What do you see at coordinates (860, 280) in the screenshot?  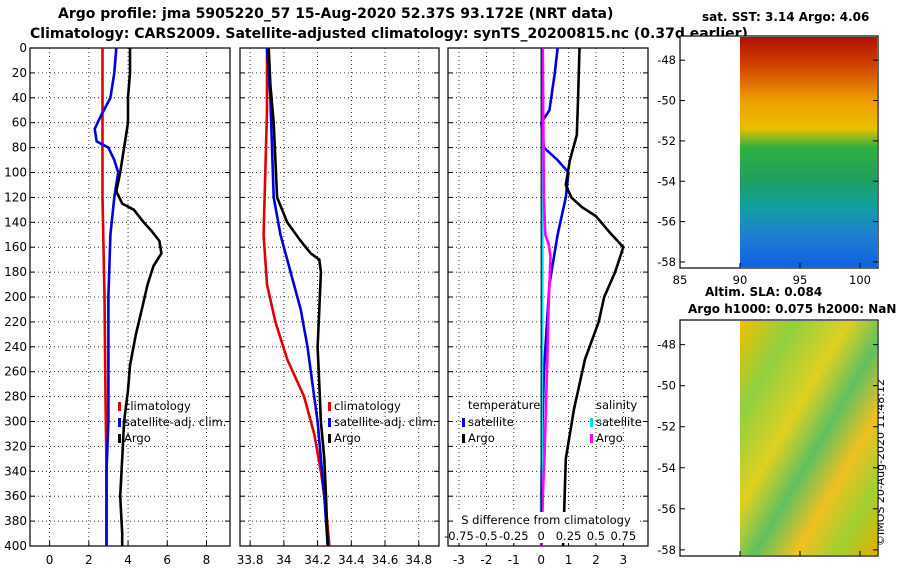 I see `lon-tick-label: 100` at bounding box center [860, 280].